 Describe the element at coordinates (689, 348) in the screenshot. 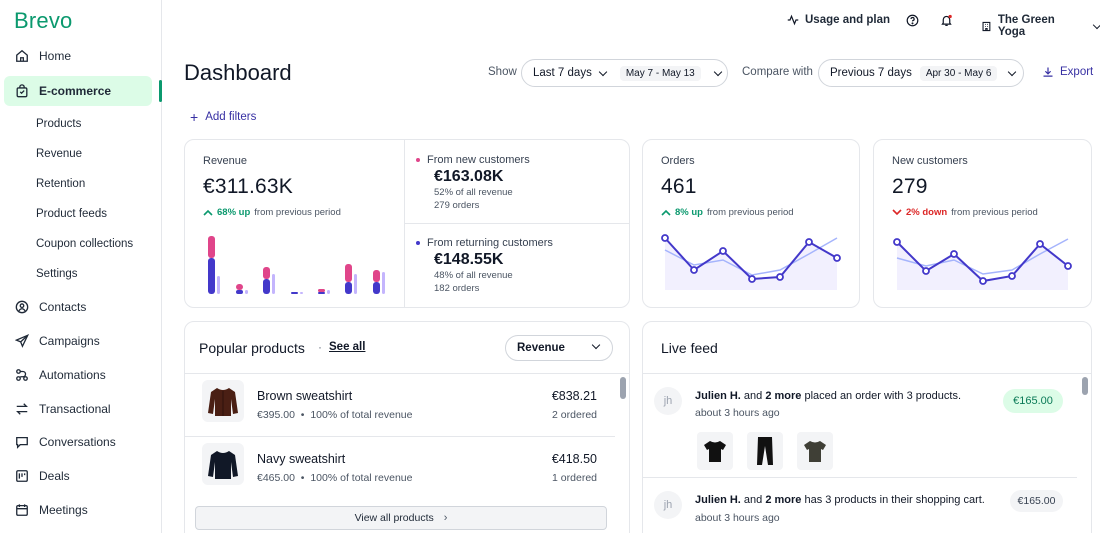

I see `live-feed-title: Live feed` at that location.